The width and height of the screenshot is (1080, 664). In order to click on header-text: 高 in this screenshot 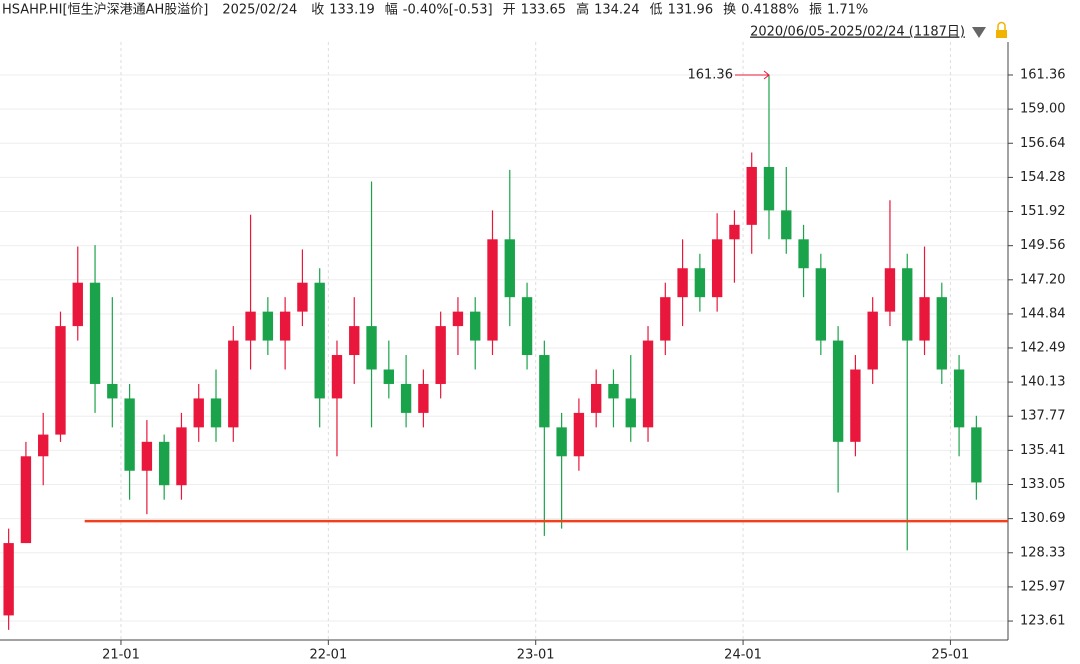, I will do `click(582, 10)`.